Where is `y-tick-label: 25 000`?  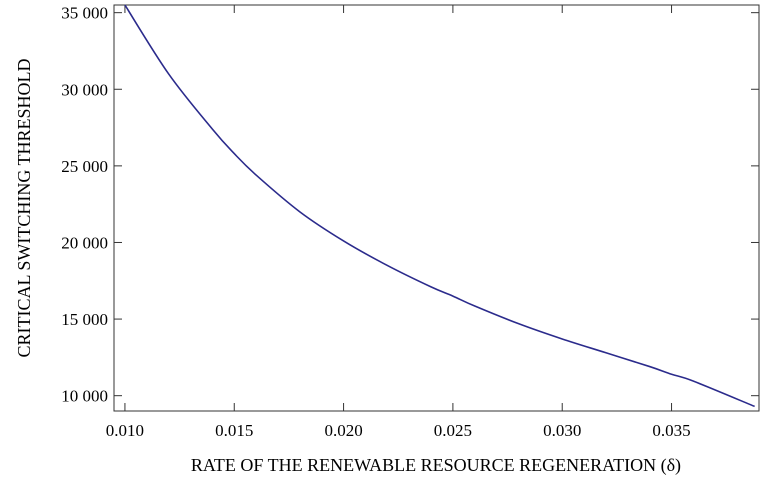 y-tick-label: 25 000 is located at coordinates (84, 166).